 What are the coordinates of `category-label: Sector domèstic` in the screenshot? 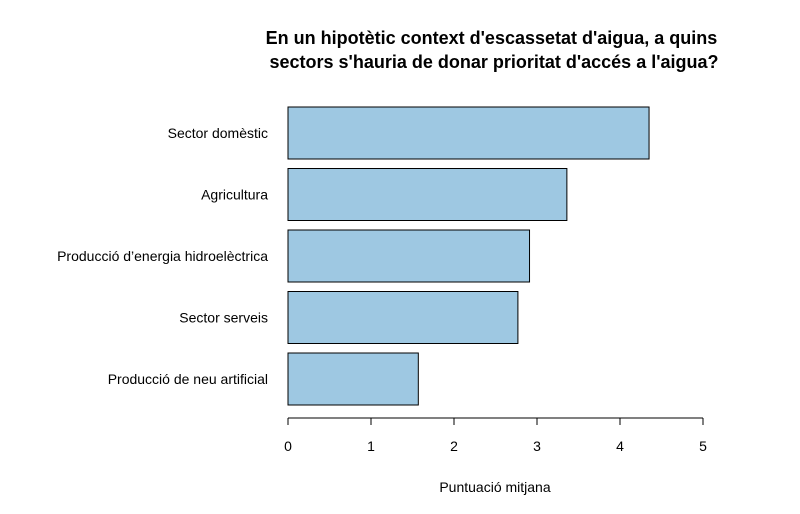 It's located at (218, 133).